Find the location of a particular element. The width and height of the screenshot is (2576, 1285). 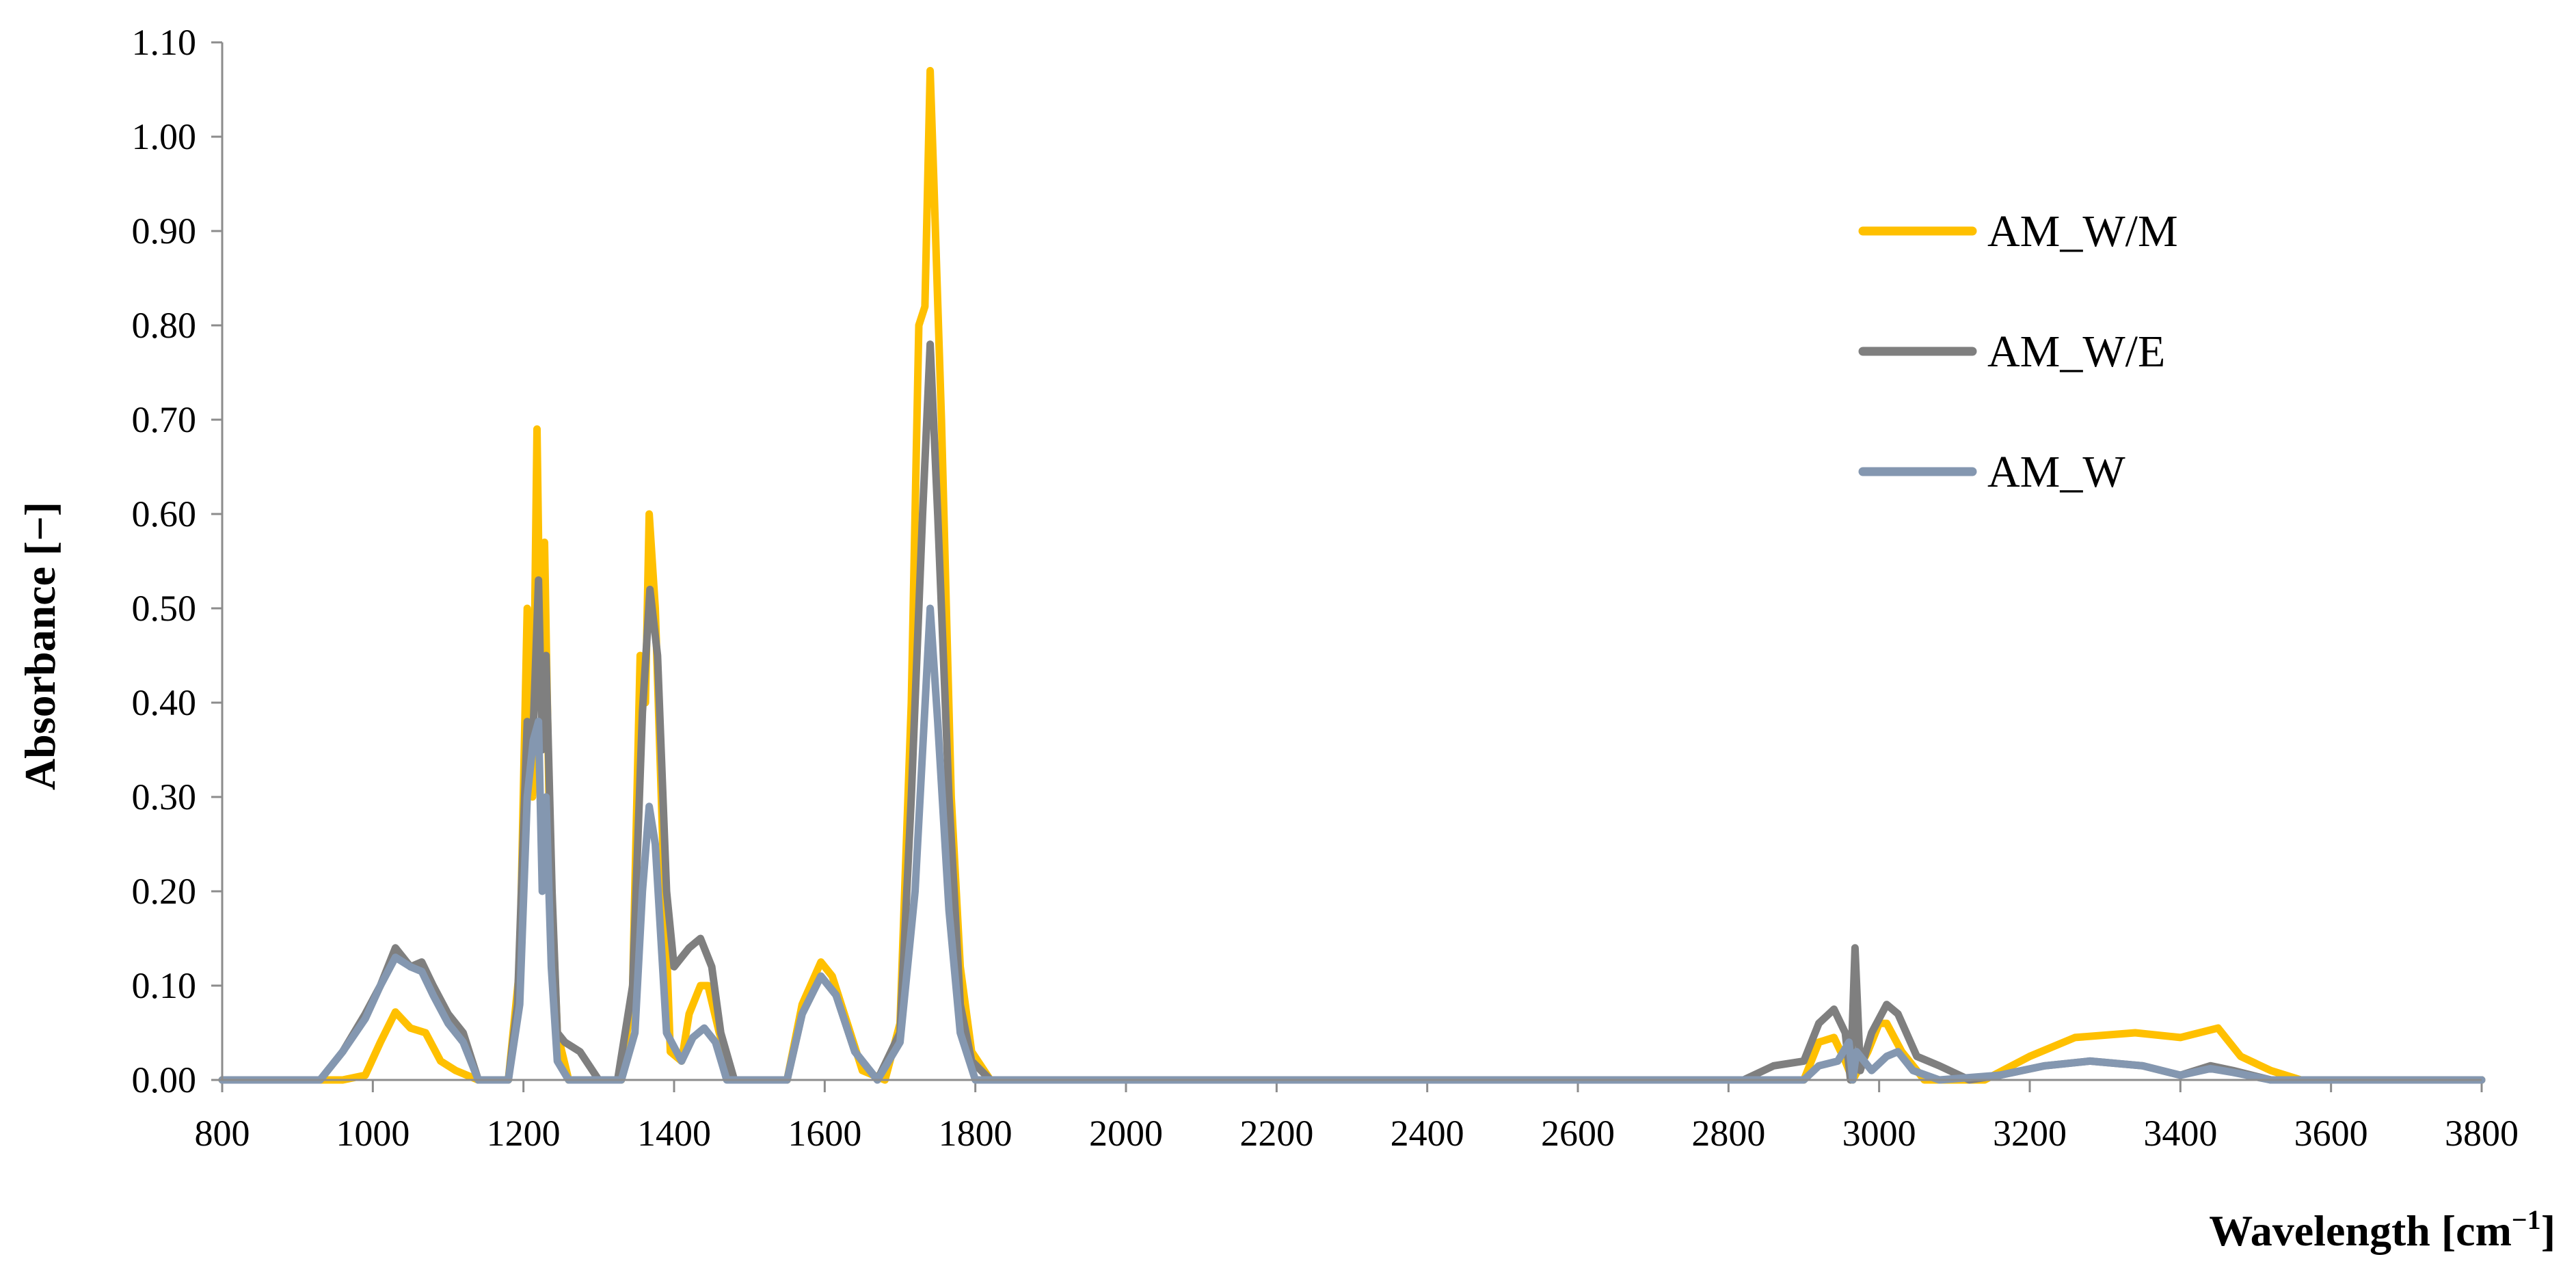

y-tick-label: 0.20 is located at coordinates (164, 891).